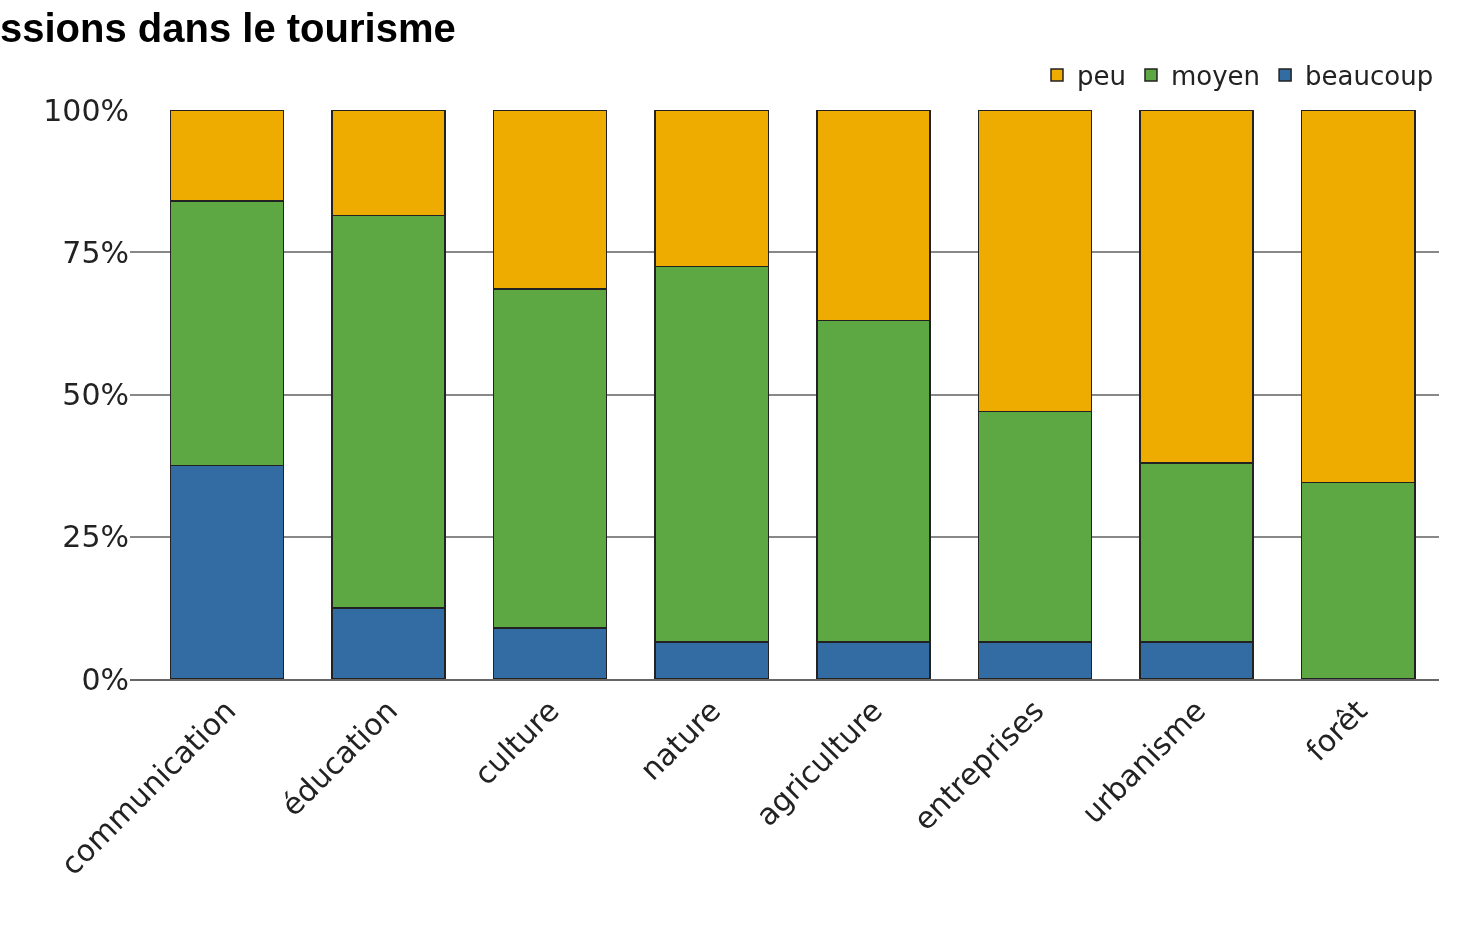 The height and width of the screenshot is (939, 1459). I want to click on chart-title: ssions dans le tourisme, so click(228, 28).